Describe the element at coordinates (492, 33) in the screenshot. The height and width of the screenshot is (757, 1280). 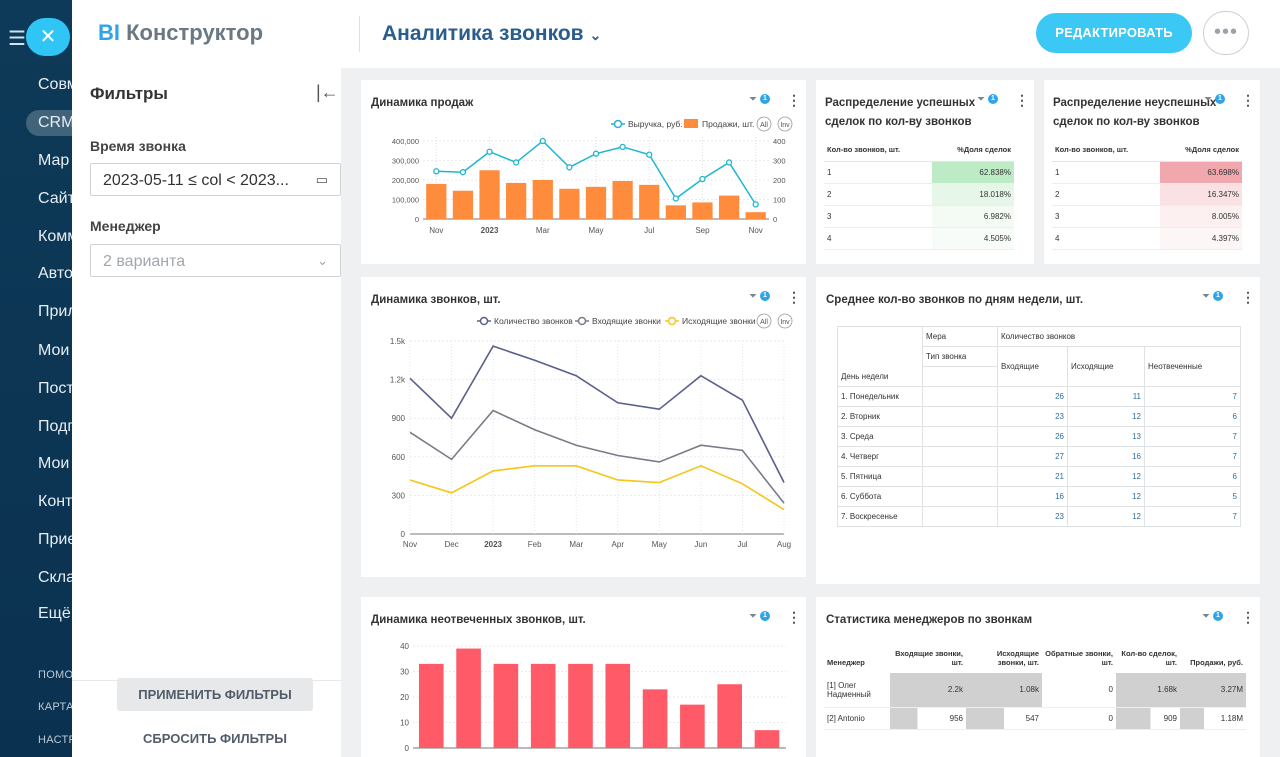
I see `dashboard-title-dropdown: Аналитика звонков ⌄` at that location.